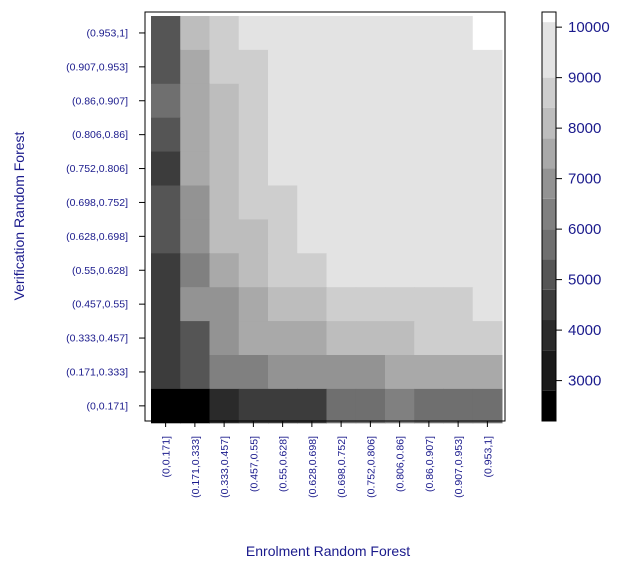  Describe the element at coordinates (196, 467) in the screenshot. I see `x-tick-label: (0.171,0.333]` at that location.